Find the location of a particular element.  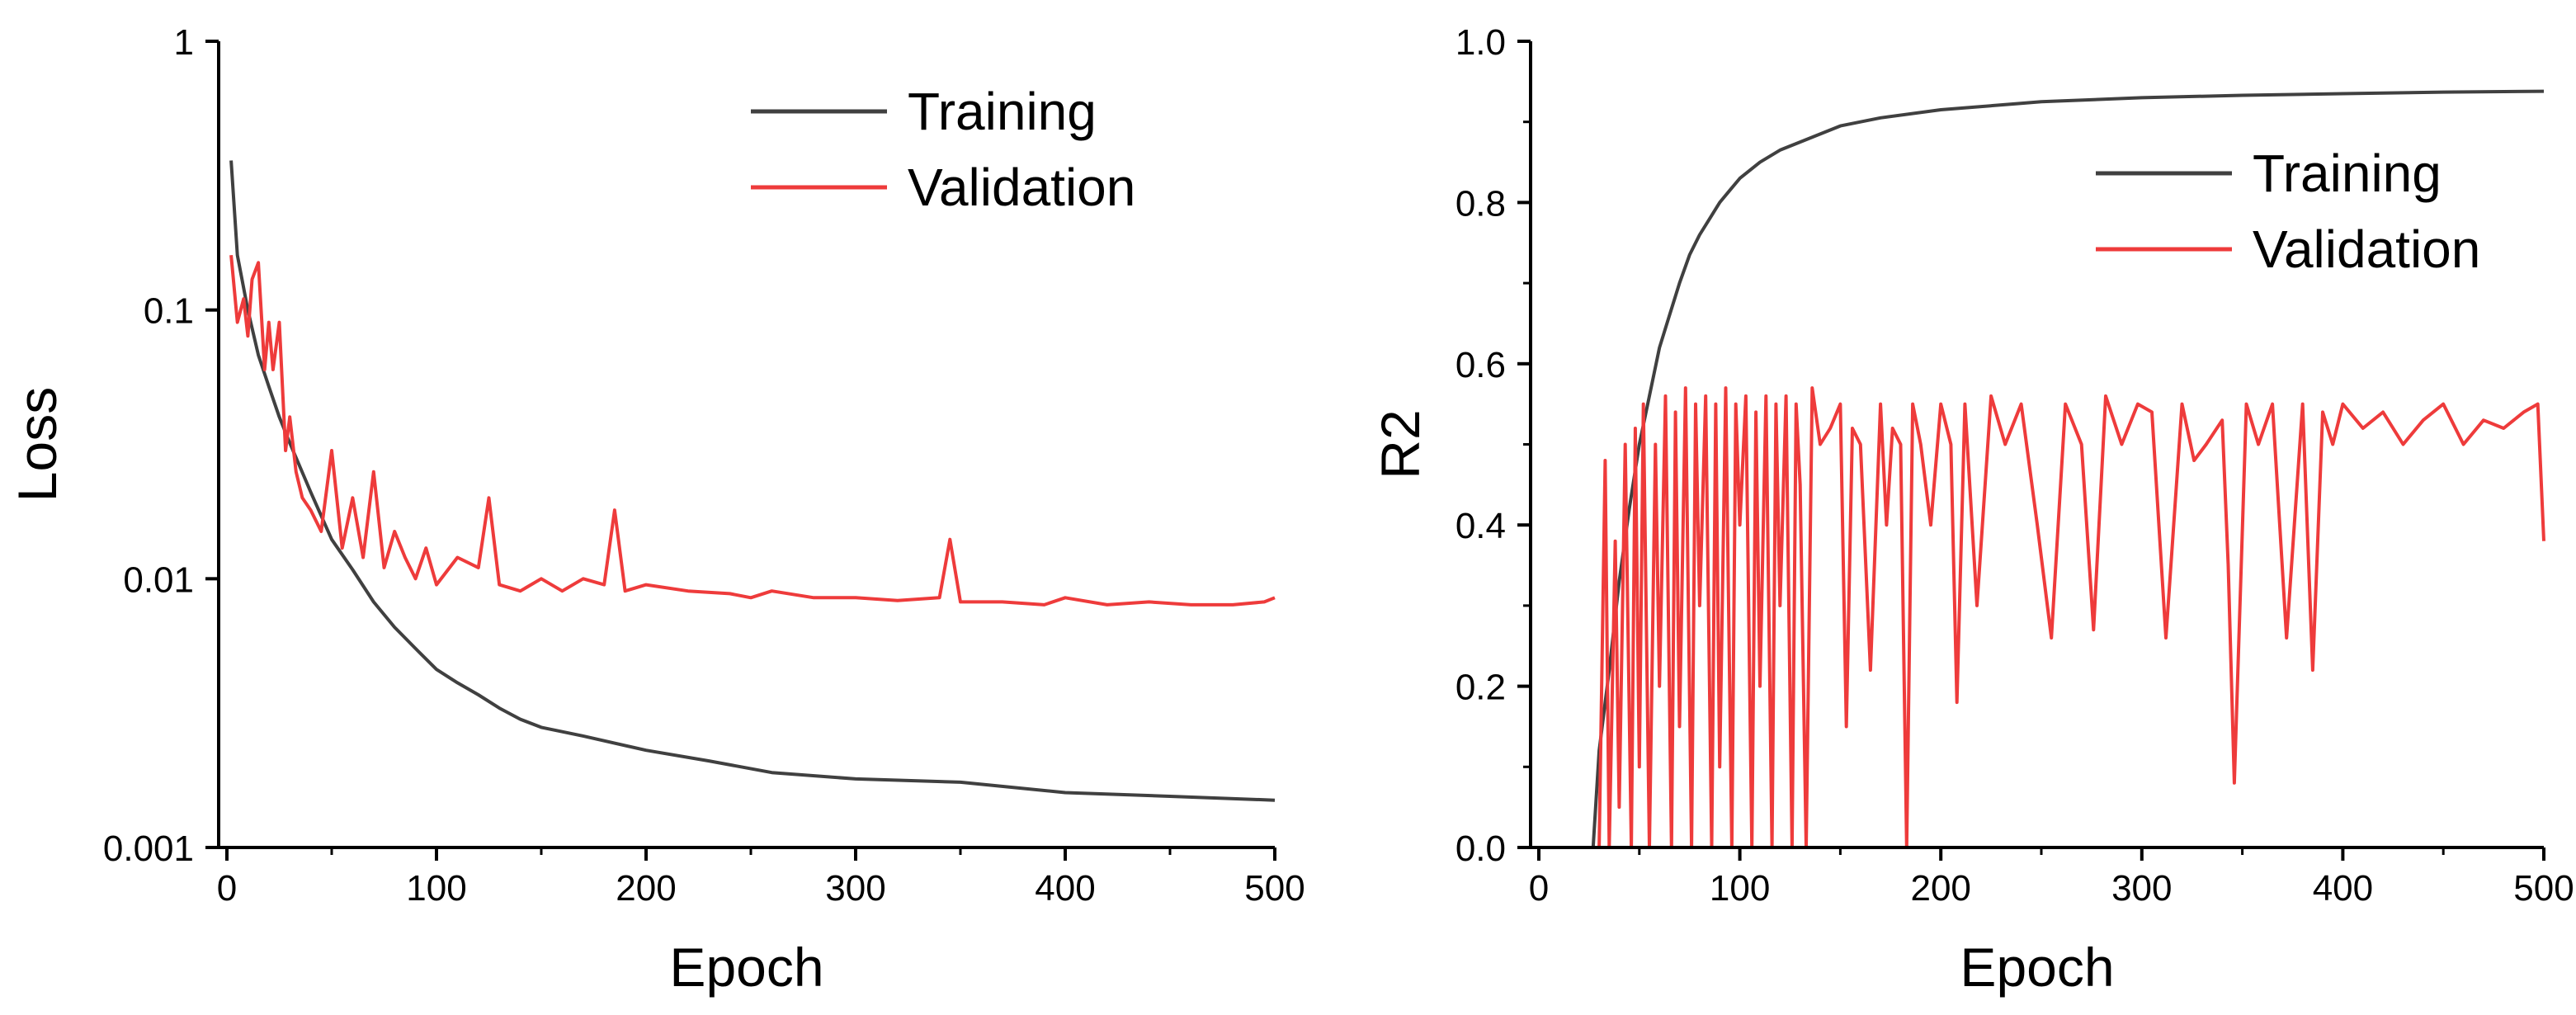

r2-y-axis-title: R2 is located at coordinates (1400, 444).